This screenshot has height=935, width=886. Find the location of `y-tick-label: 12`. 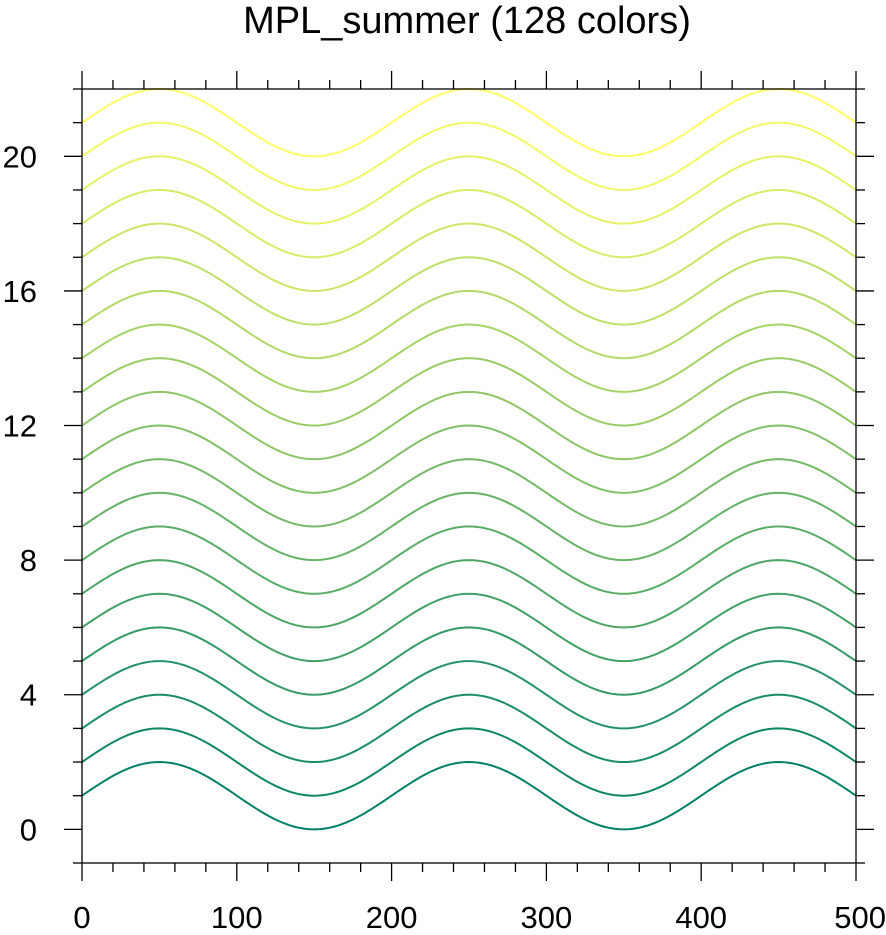

y-tick-label: 12 is located at coordinates (20, 426).